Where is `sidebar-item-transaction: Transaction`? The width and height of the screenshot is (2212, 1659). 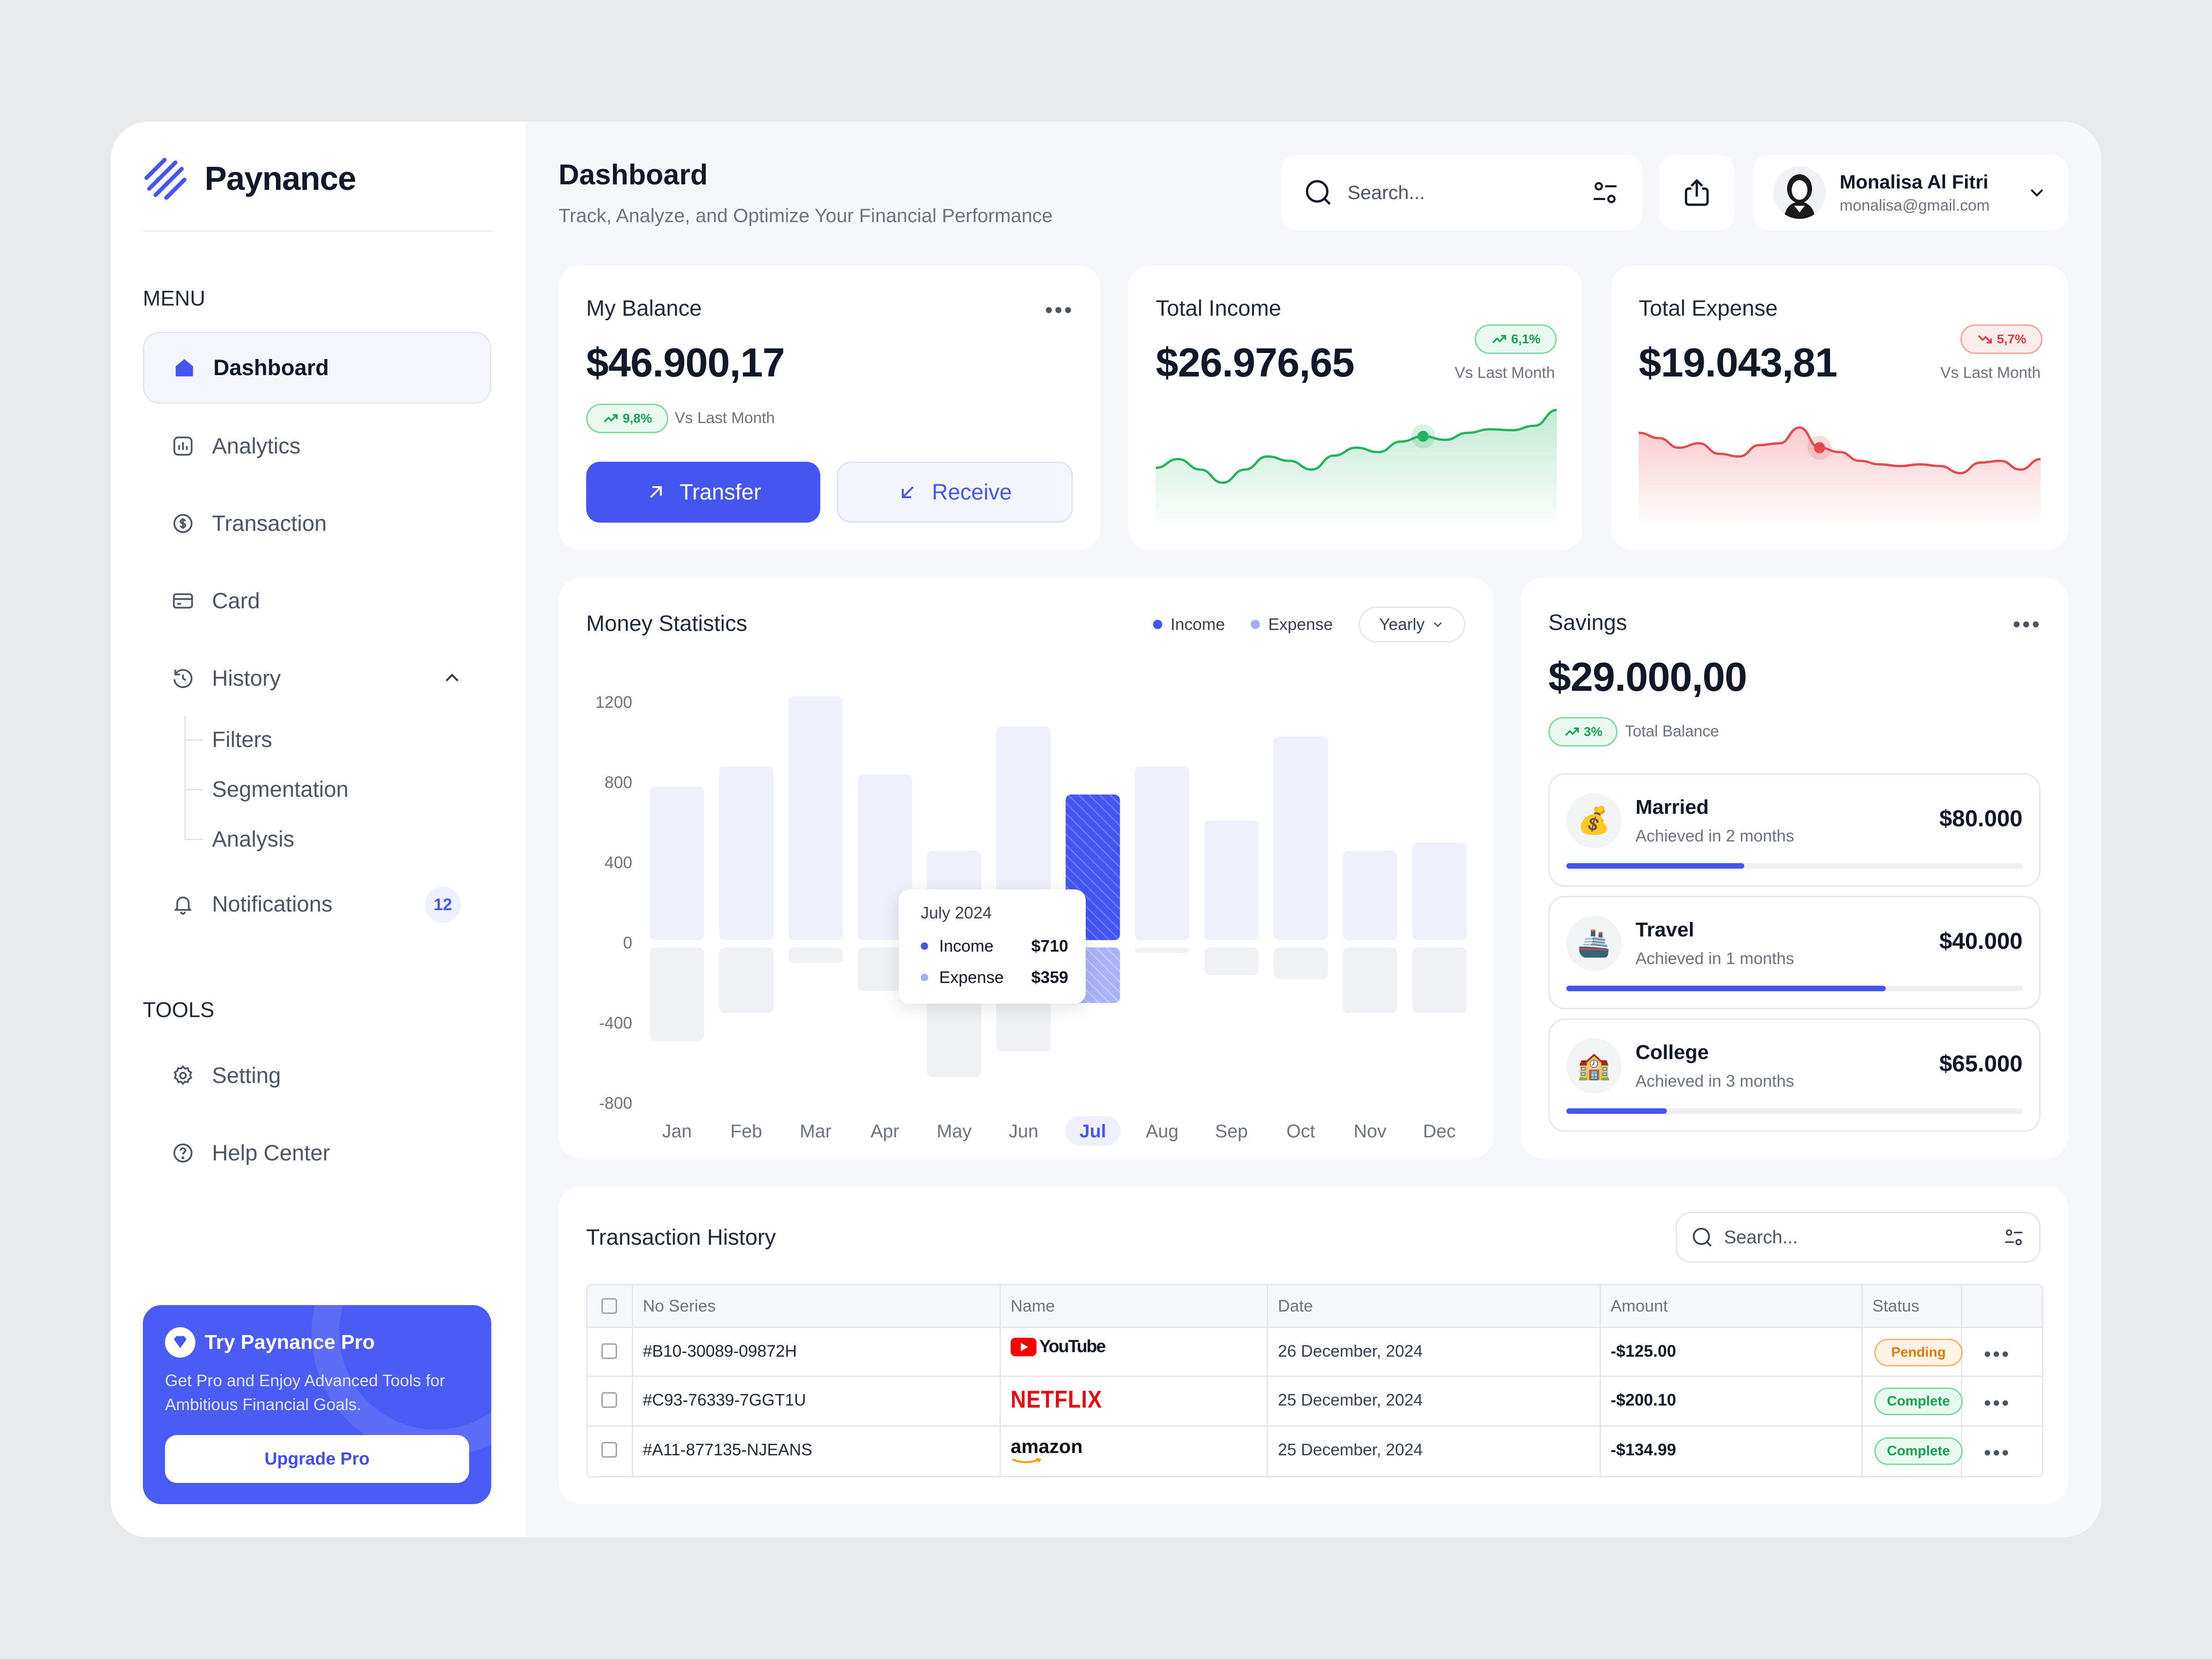 sidebar-item-transaction: Transaction is located at coordinates (317, 523).